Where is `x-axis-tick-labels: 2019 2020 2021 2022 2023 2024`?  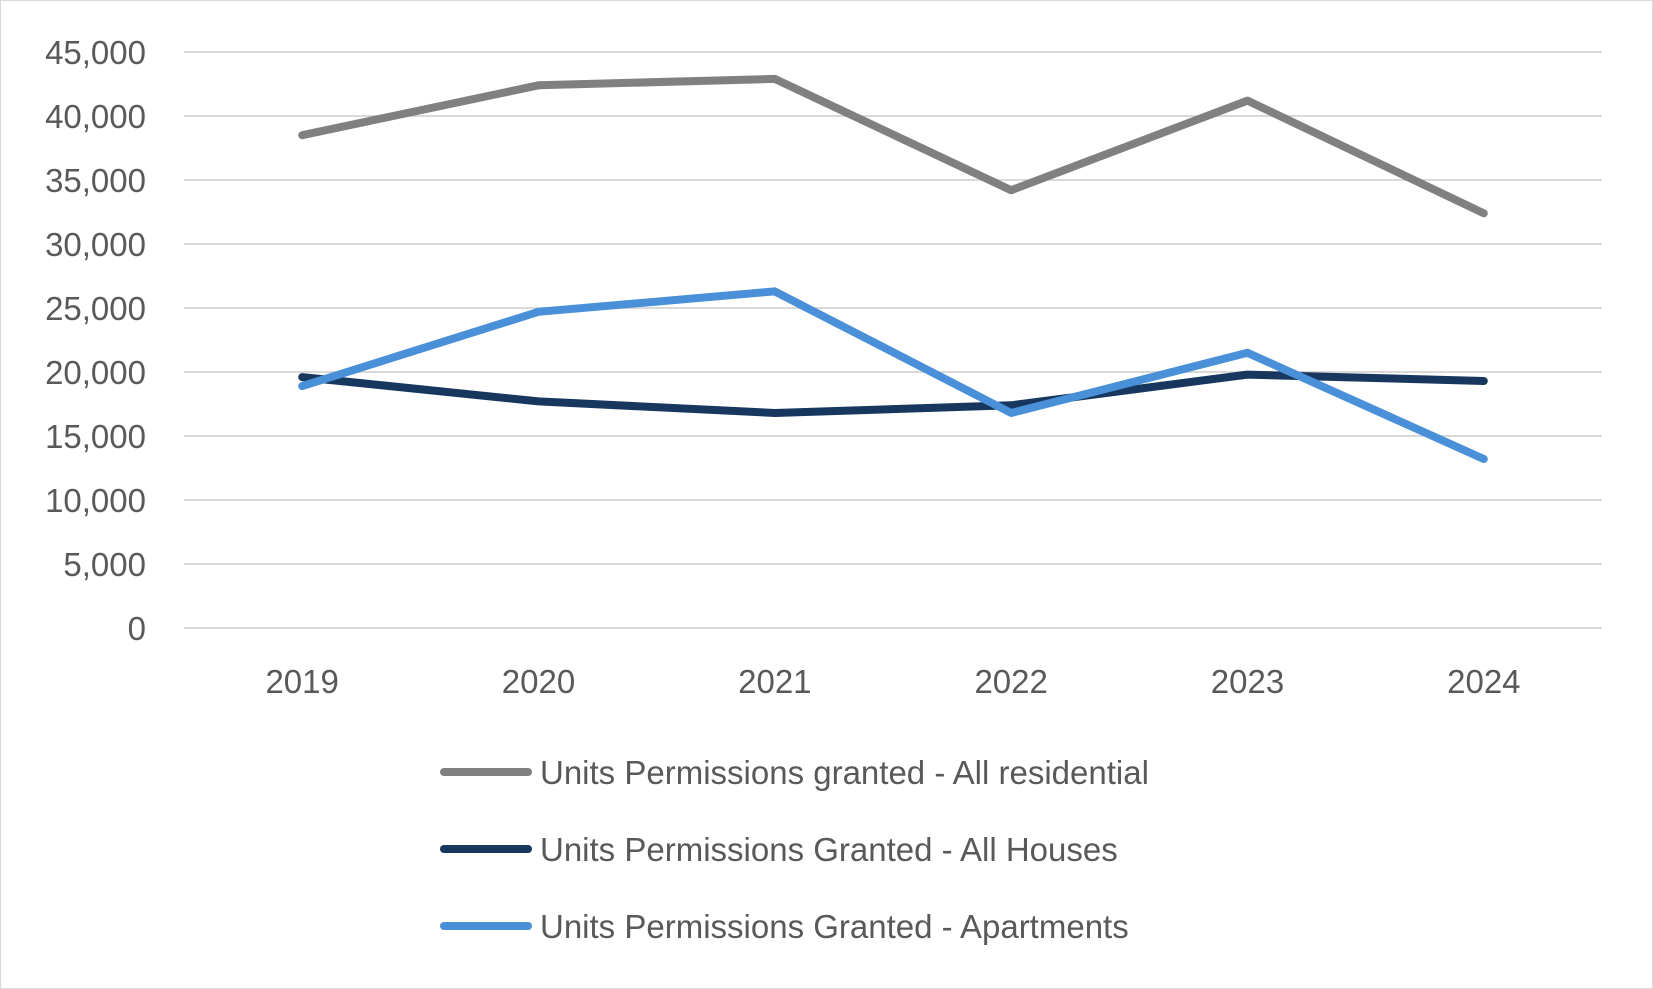
x-axis-tick-labels: 2019 2020 2021 2022 2023 2024 is located at coordinates (892, 681).